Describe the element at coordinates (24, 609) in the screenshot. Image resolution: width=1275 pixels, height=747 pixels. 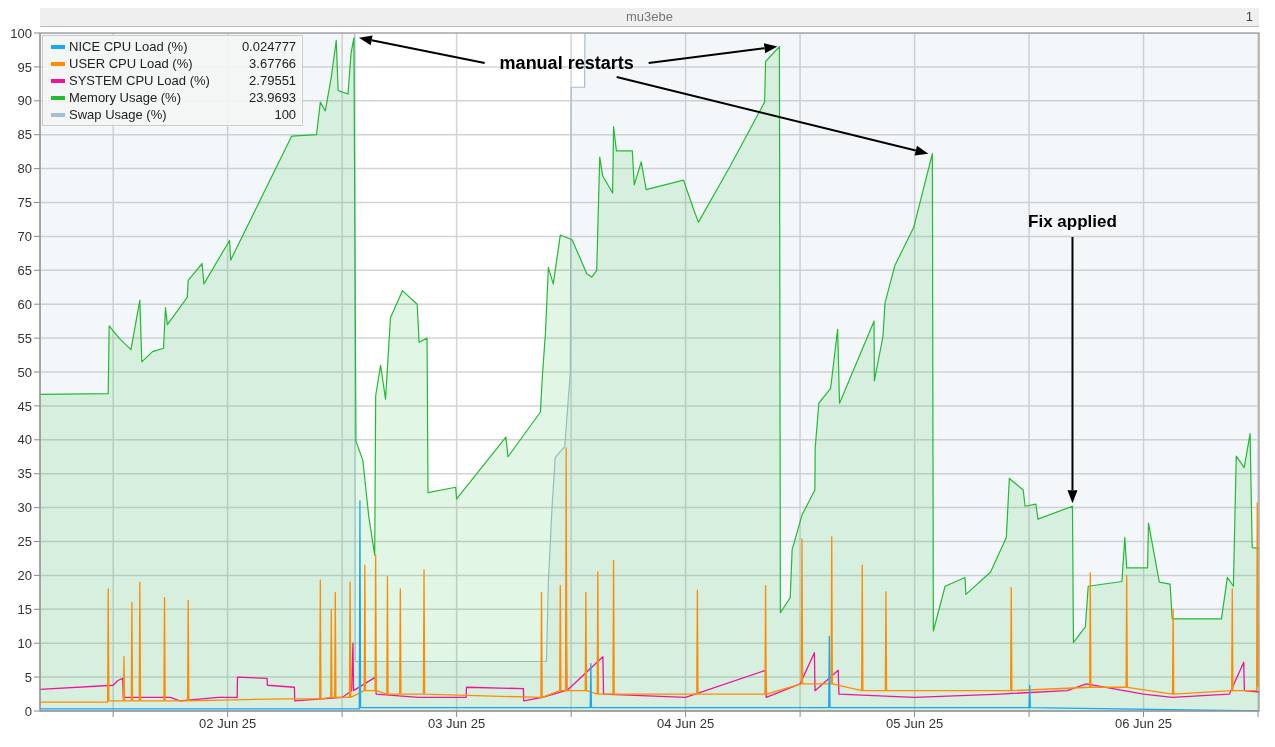
I see `y-tick-label: 15` at that location.